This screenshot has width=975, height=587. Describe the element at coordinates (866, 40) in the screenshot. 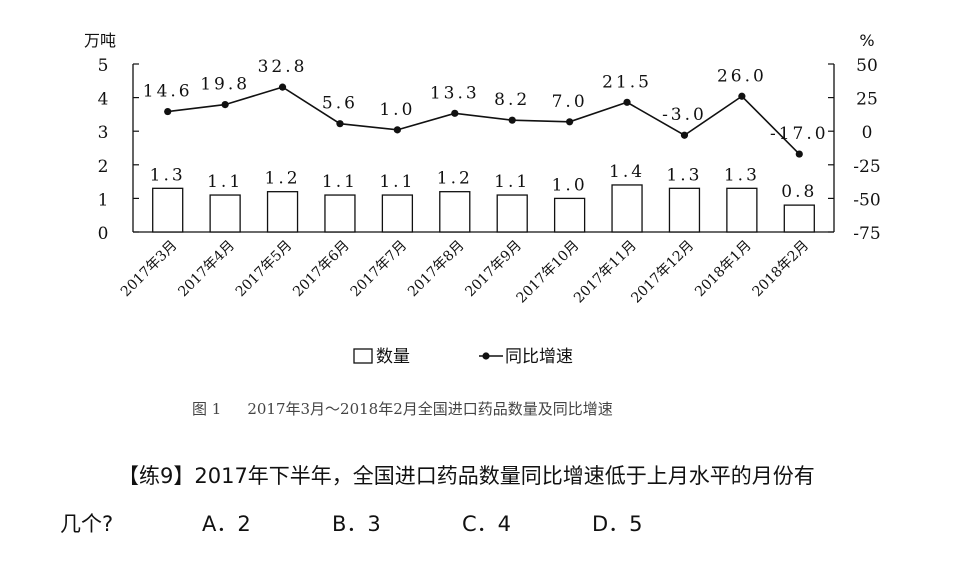

I see `right-axis-unit: %` at that location.